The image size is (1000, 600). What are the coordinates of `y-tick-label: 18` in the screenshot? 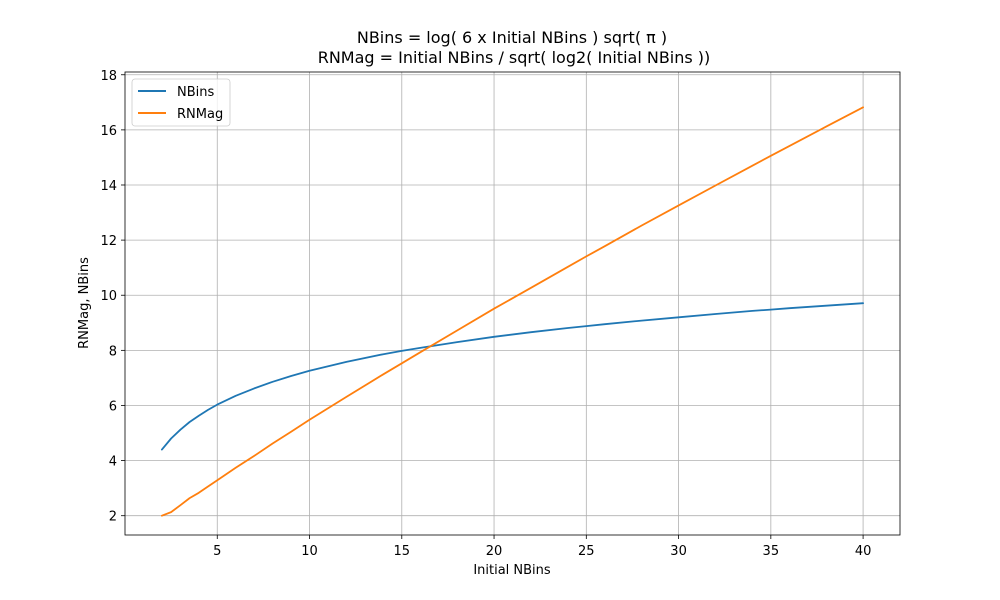 It's located at (108, 76).